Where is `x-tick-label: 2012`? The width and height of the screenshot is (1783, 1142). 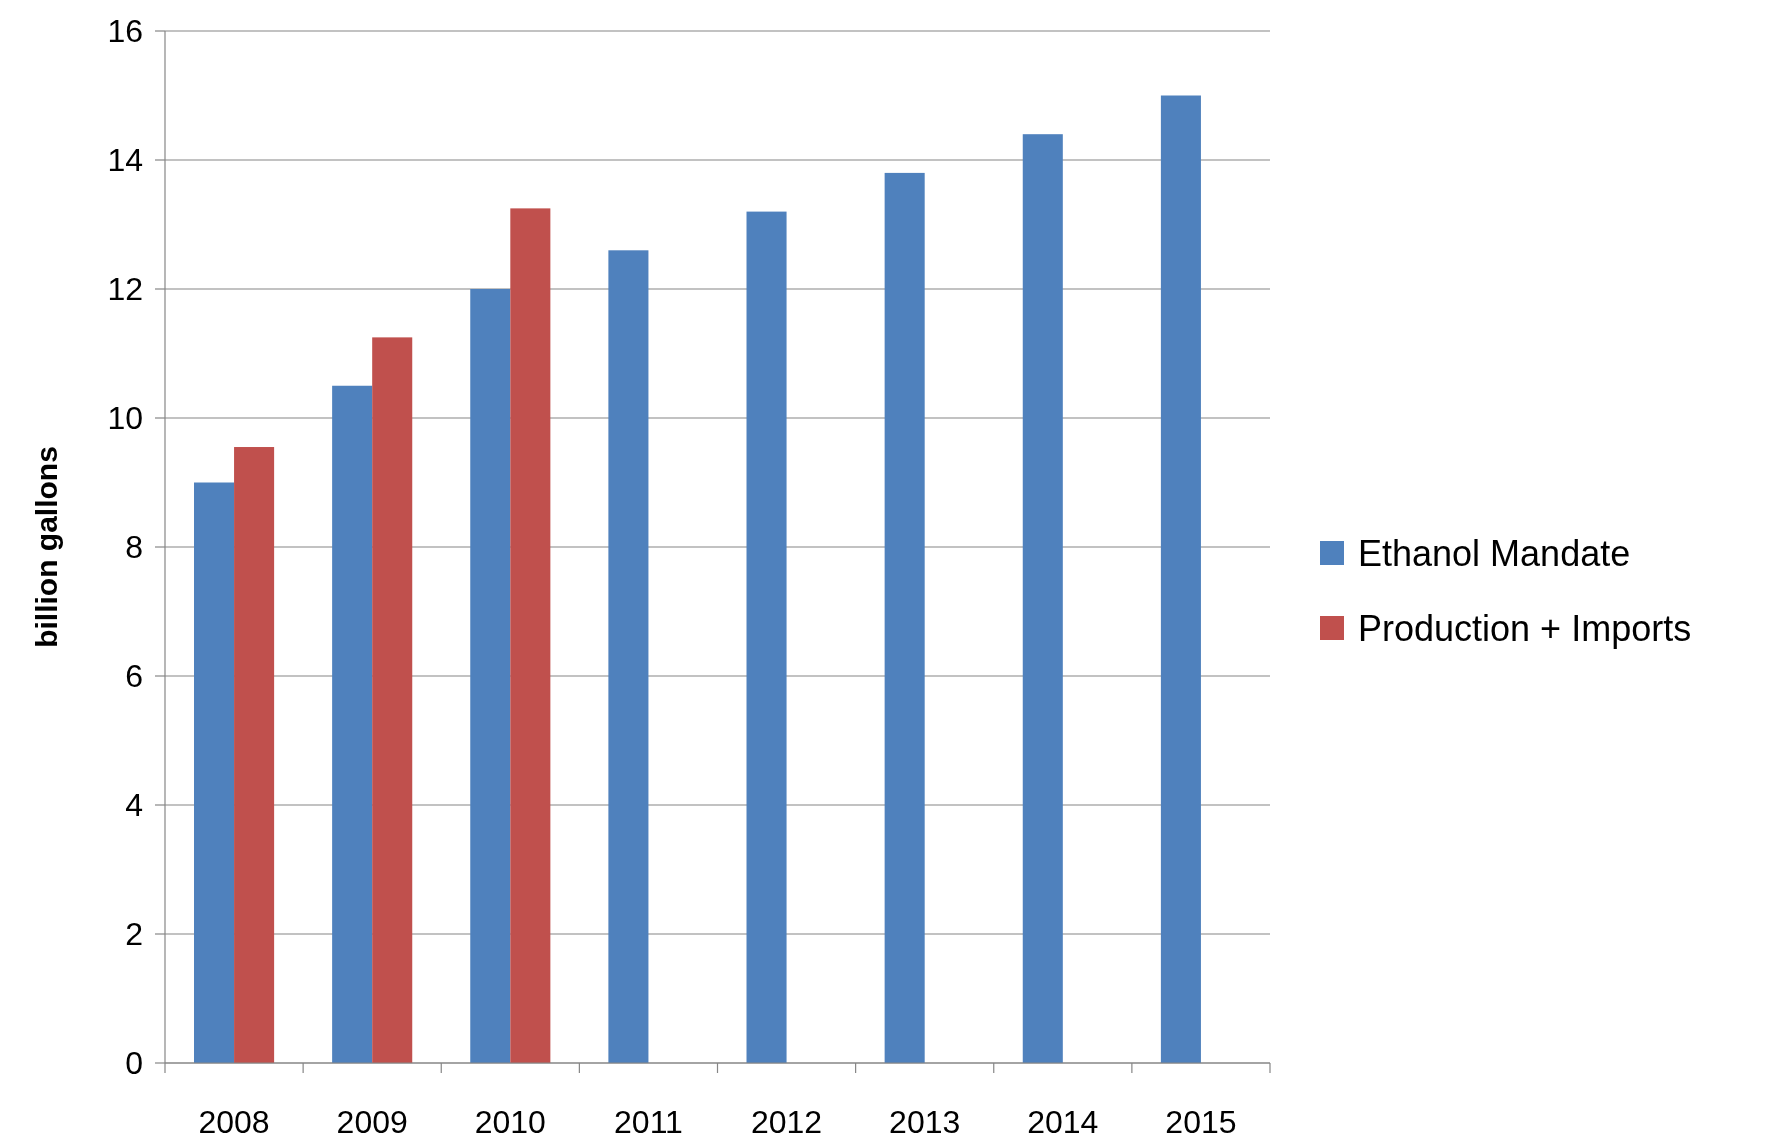 x-tick-label: 2012 is located at coordinates (786, 1122).